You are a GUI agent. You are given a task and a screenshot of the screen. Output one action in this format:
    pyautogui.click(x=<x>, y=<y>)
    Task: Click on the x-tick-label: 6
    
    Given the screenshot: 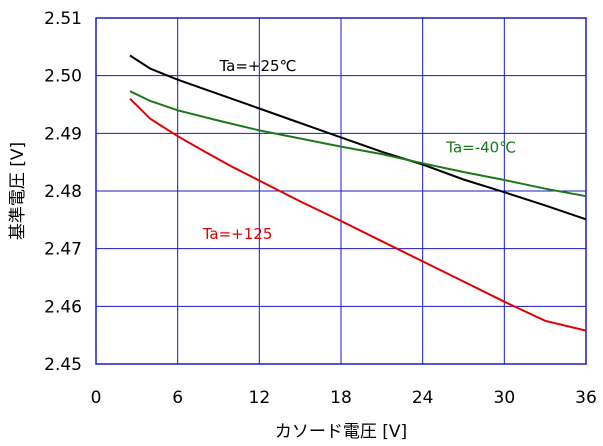 What is the action you would take?
    pyautogui.click(x=177, y=398)
    